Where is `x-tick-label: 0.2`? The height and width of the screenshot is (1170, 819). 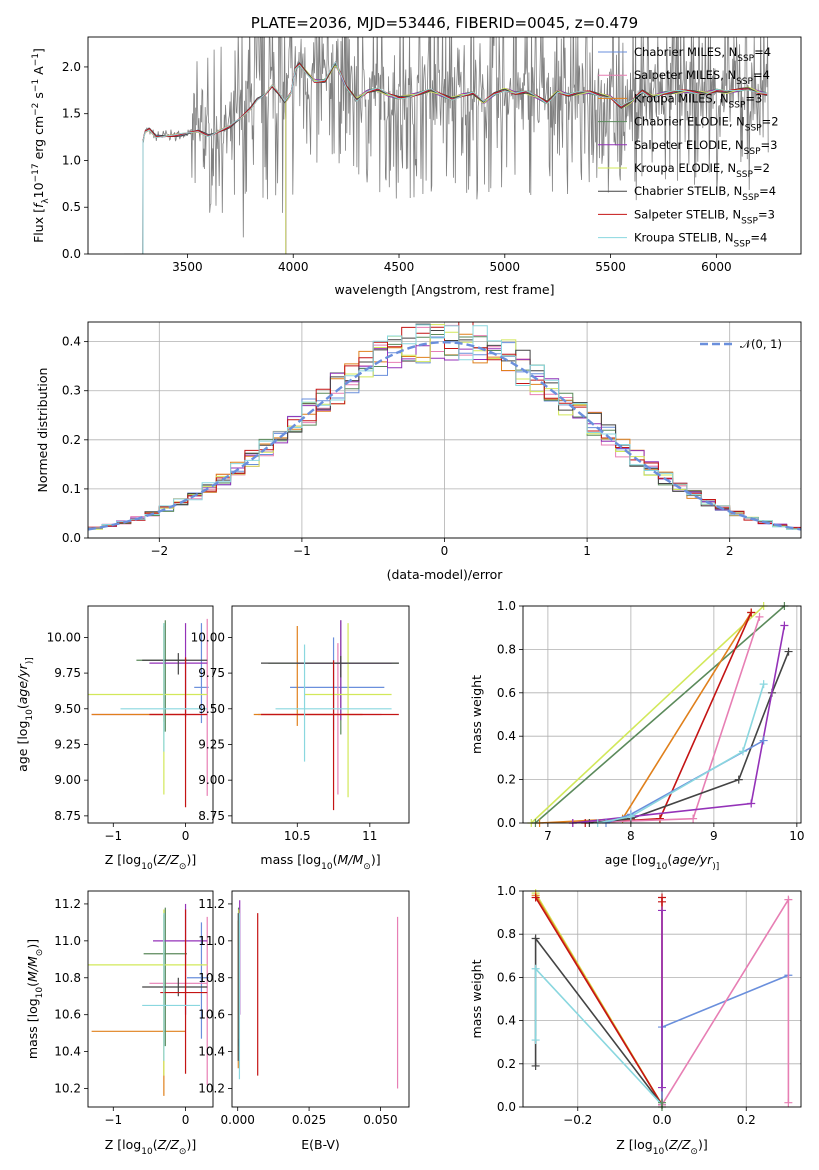
x-tick-label: 0.2 is located at coordinates (746, 1120).